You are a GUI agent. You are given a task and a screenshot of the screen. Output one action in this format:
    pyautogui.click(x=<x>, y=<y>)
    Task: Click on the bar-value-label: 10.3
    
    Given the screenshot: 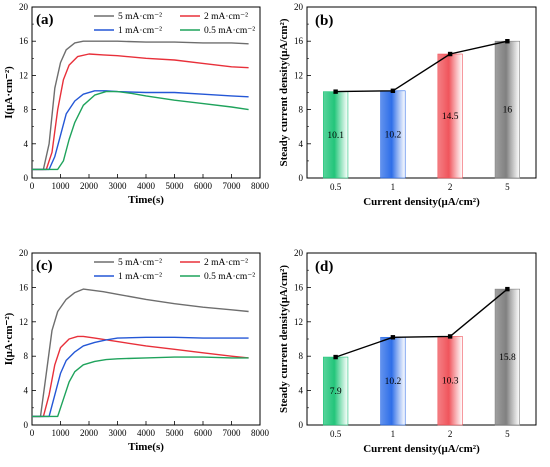 What is the action you would take?
    pyautogui.click(x=450, y=382)
    